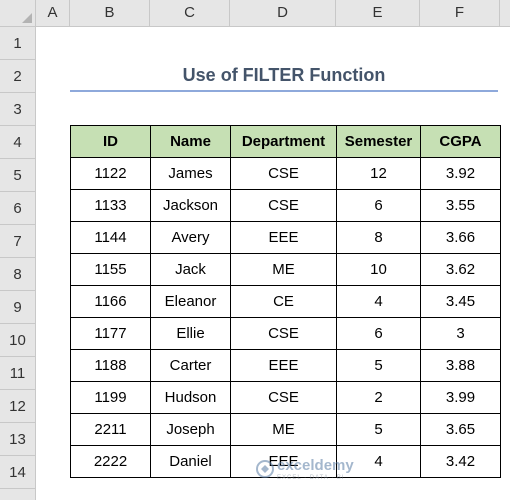 Image resolution: width=510 pixels, height=500 pixels. I want to click on header-department: Department, so click(283, 141).